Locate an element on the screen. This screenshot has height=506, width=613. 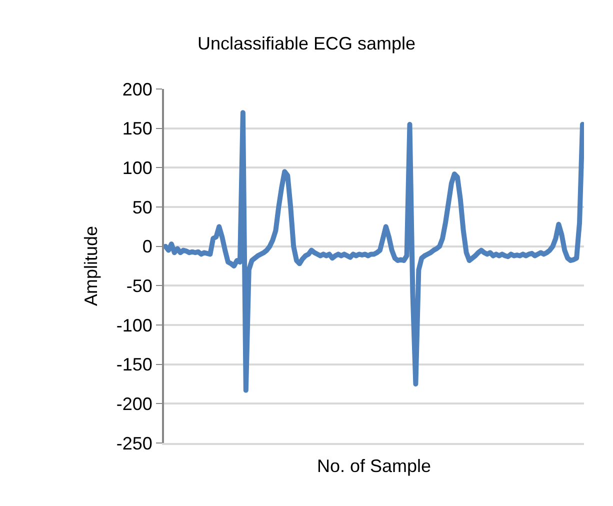
y-tick-label: 200 is located at coordinates (137, 89).